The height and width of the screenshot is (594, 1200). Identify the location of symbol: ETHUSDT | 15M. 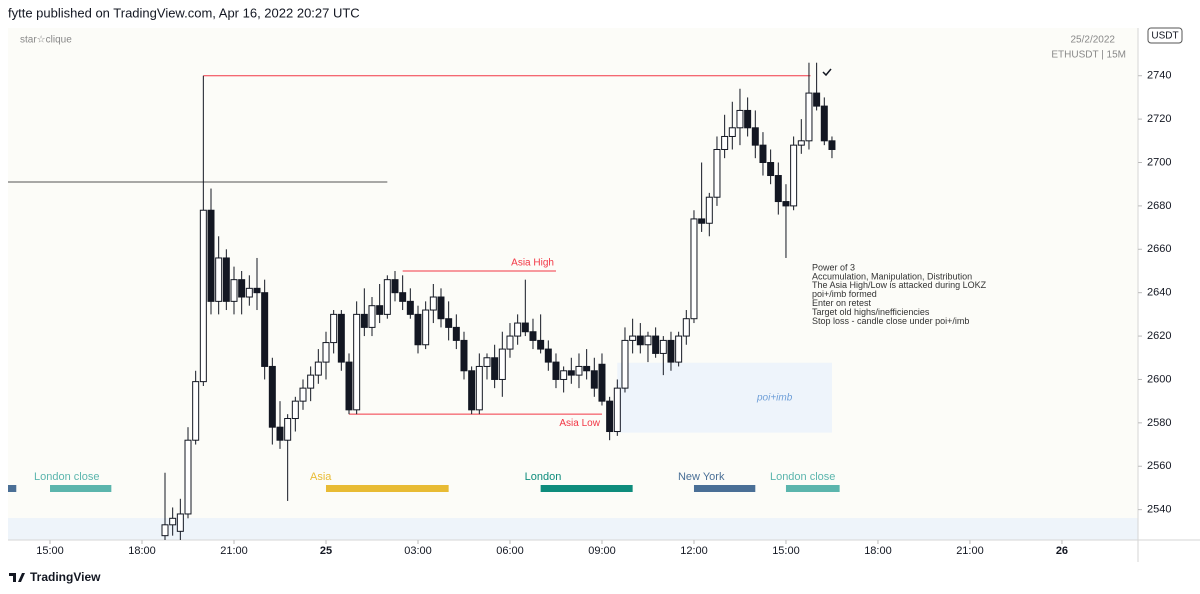
(1088, 55).